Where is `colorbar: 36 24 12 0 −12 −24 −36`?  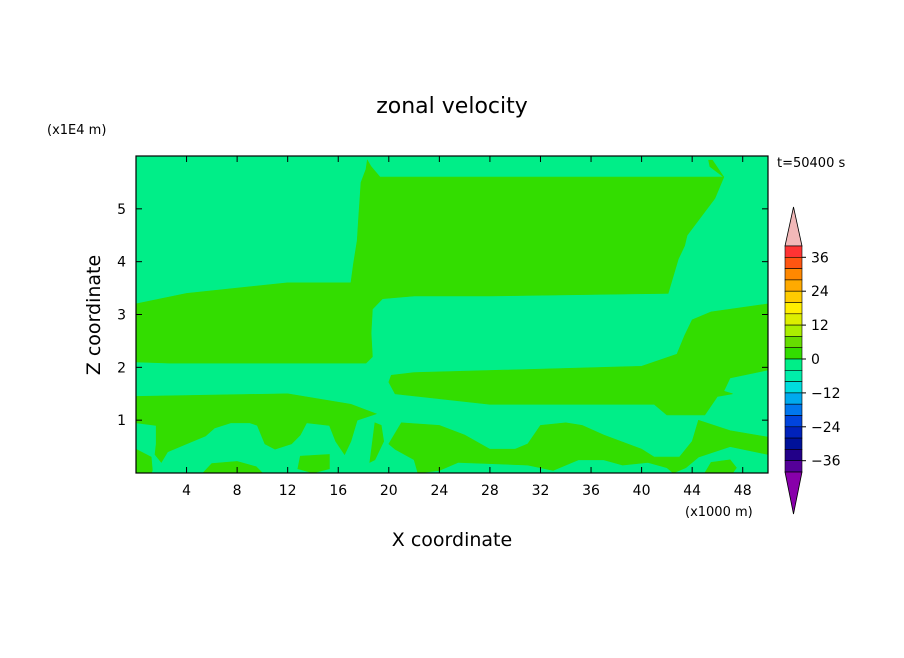 colorbar: 36 24 12 0 −12 −24 −36 is located at coordinates (812, 360).